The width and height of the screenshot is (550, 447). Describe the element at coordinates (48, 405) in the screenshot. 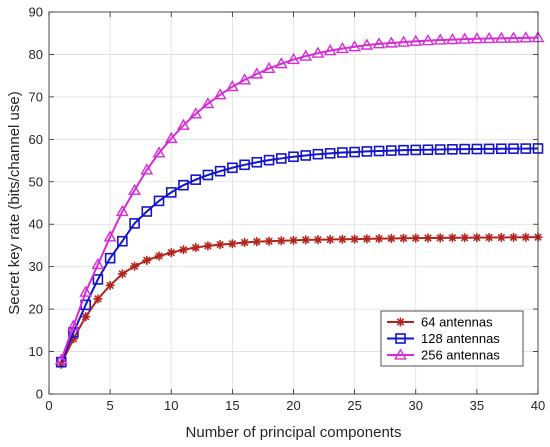

I see `x-tick-label: 0` at that location.